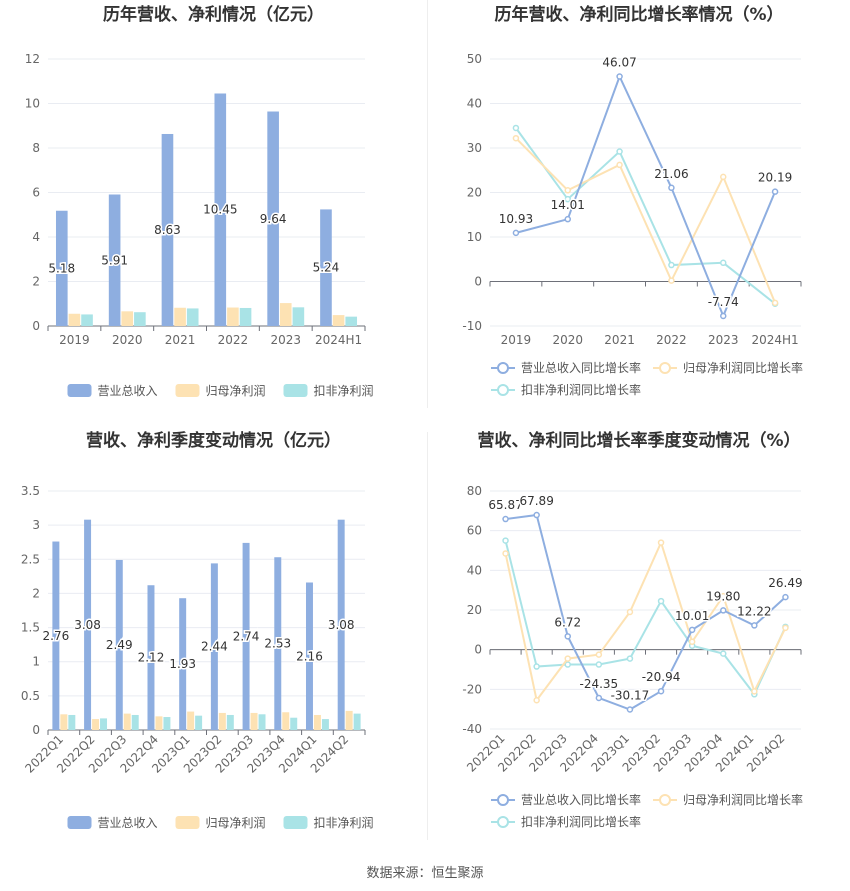 Image resolution: width=850 pixels, height=891 pixels. Describe the element at coordinates (427, 204) in the screenshot. I see `panel-divider-top` at that location.